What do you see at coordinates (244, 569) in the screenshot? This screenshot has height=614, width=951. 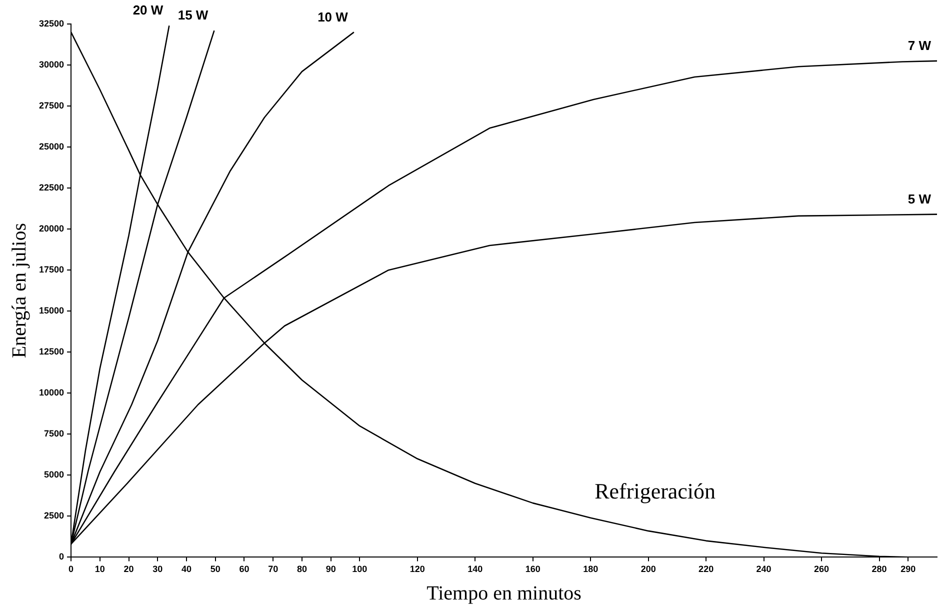 I see `x-tick-label: 60` at bounding box center [244, 569].